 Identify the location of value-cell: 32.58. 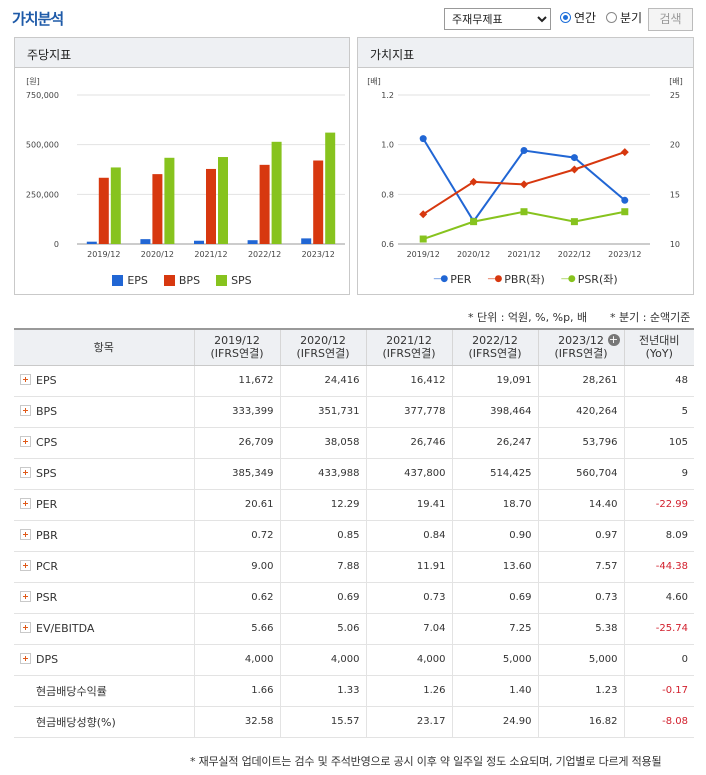
(237, 722).